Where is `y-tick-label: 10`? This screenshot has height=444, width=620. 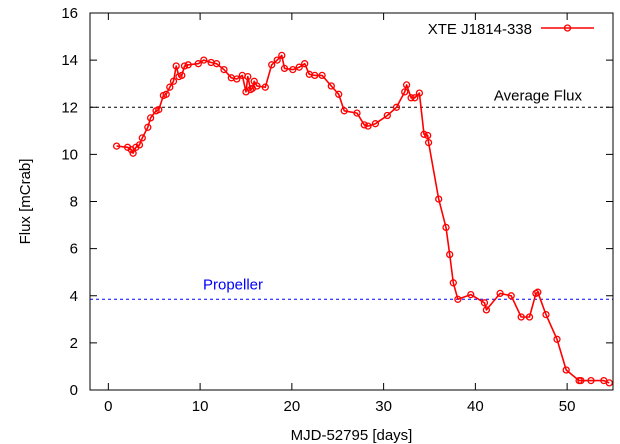
y-tick-label: 10 is located at coordinates (69, 154).